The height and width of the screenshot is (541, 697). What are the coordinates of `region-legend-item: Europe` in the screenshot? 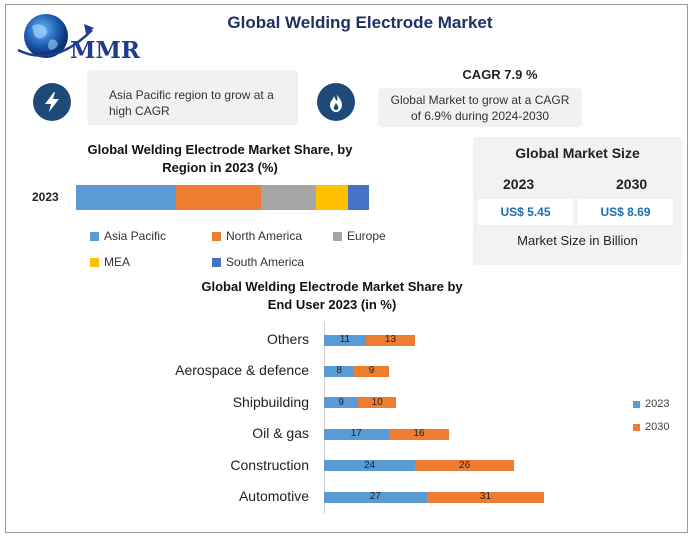 It's located at (359, 236).